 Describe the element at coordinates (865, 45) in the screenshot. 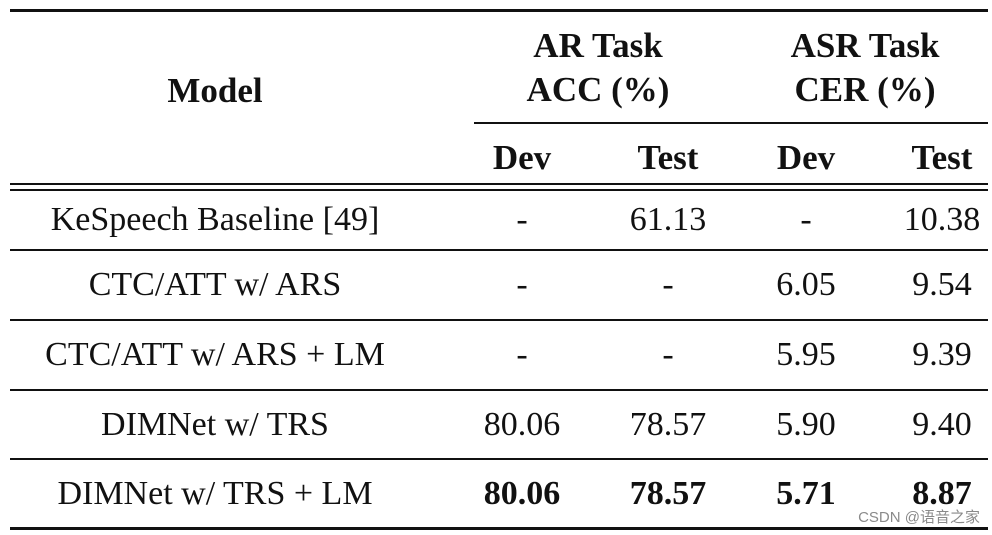

I see `asr-task-title: ASR Task` at that location.